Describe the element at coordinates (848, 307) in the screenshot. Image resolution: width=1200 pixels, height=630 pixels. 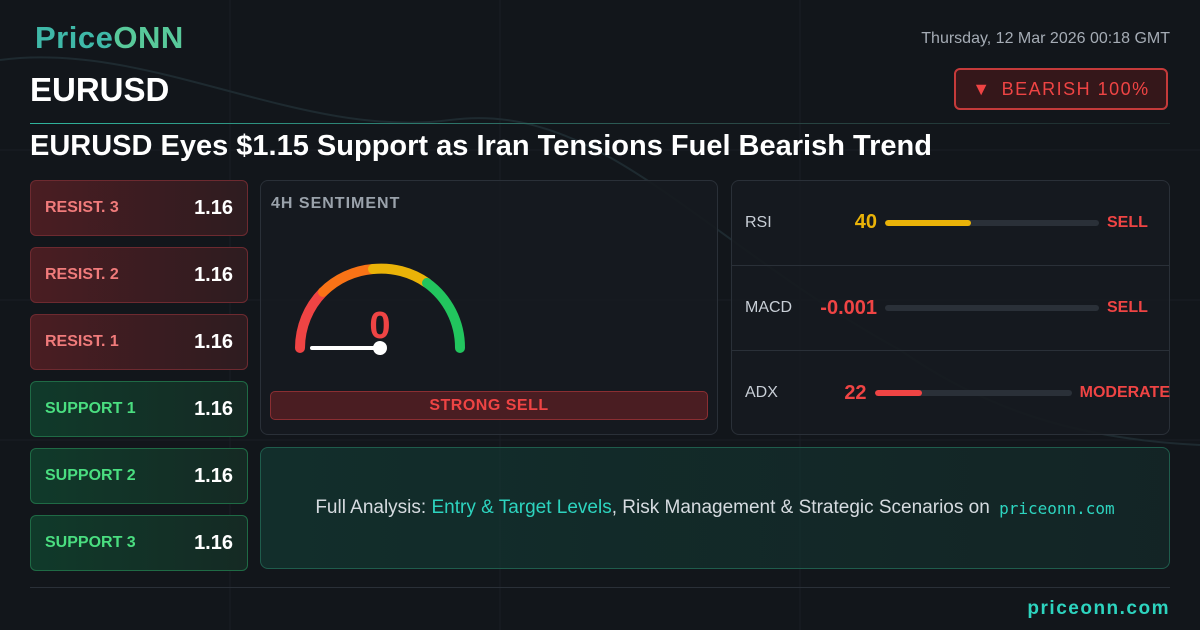
I see `indicator-value: -0.001` at that location.